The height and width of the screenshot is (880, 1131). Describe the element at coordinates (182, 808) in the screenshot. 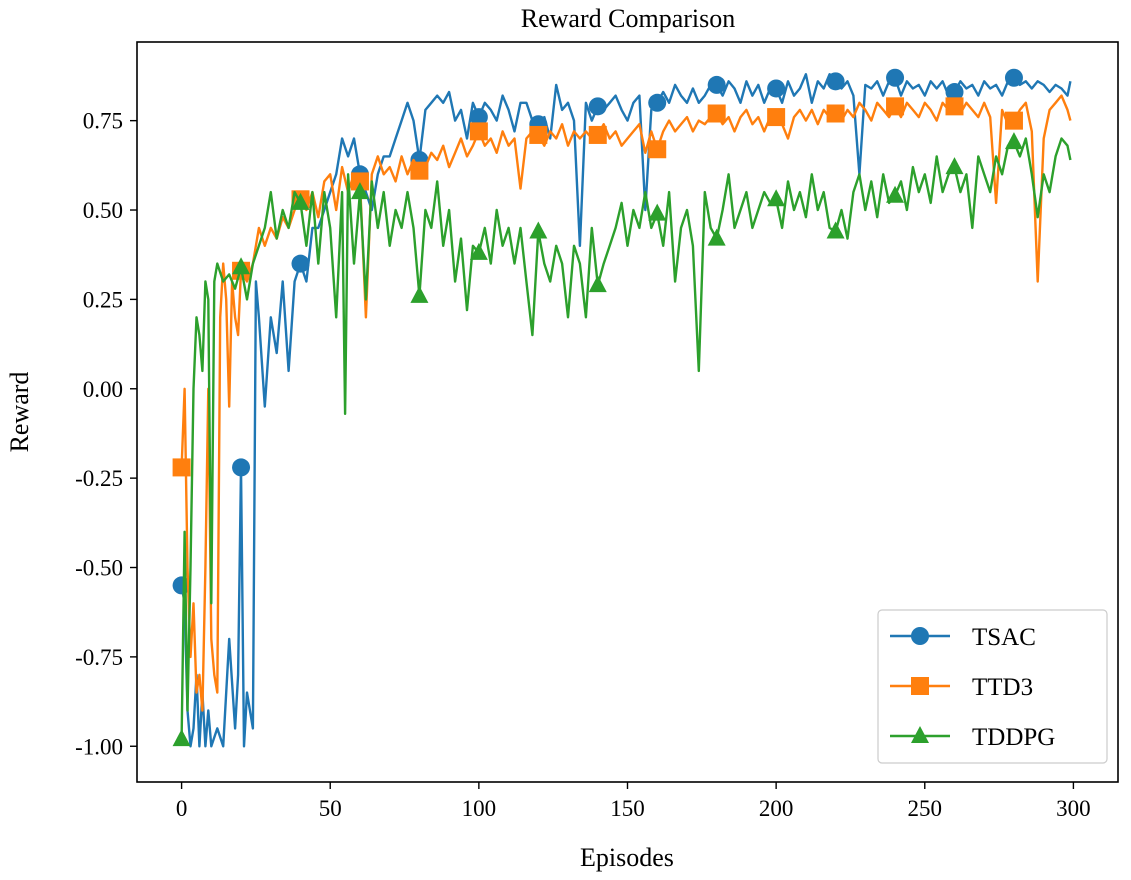

I see `x-tick-label: 0` at that location.